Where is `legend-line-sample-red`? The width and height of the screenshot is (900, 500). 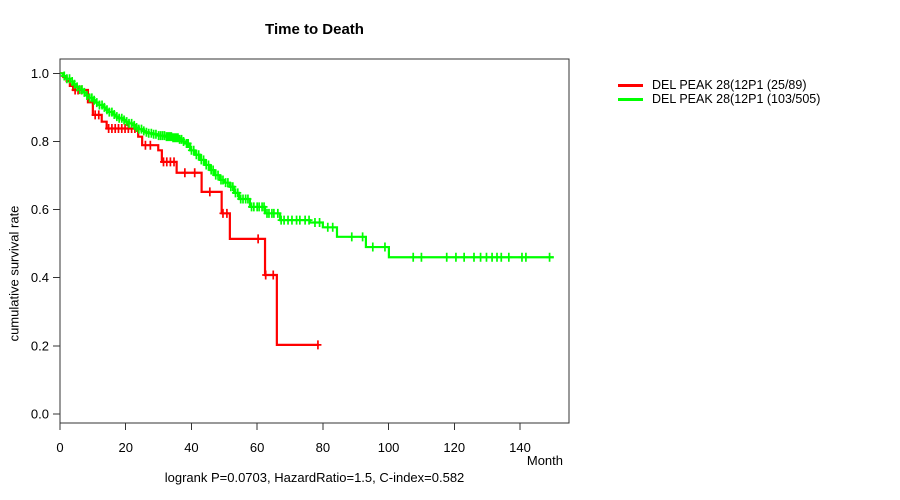
legend-line-sample-red is located at coordinates (630, 85).